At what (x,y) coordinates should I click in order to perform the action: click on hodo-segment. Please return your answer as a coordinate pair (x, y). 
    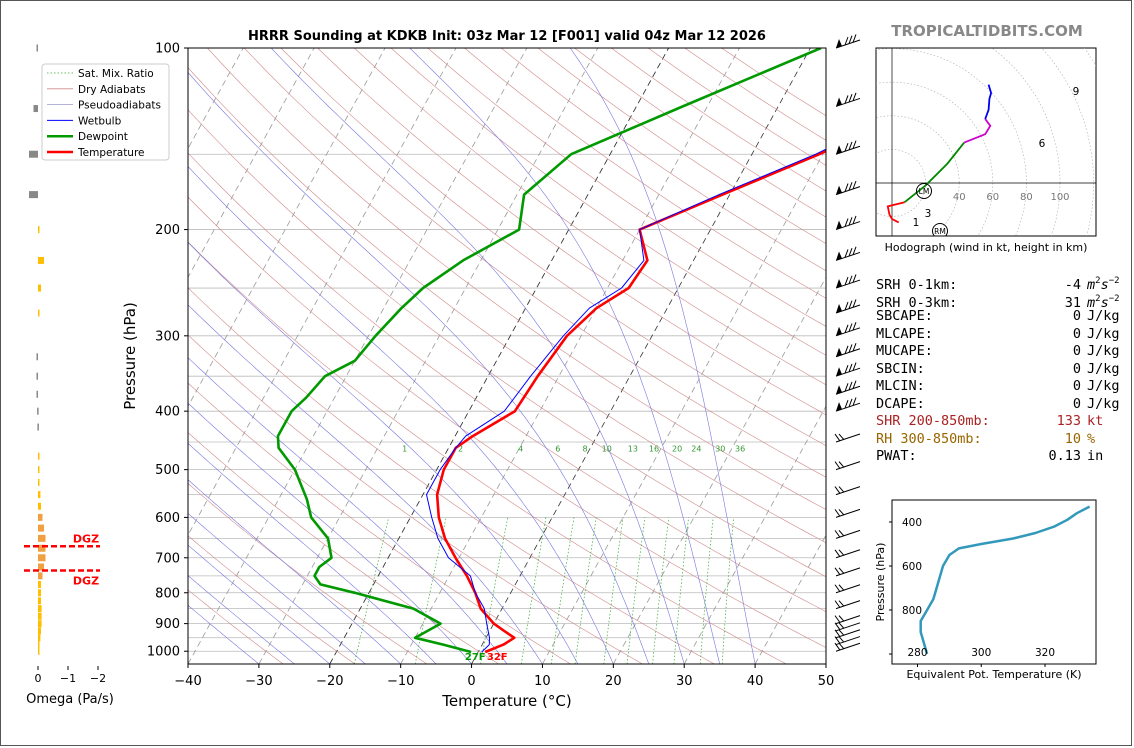
    Looking at the image, I should click on (934, 172).